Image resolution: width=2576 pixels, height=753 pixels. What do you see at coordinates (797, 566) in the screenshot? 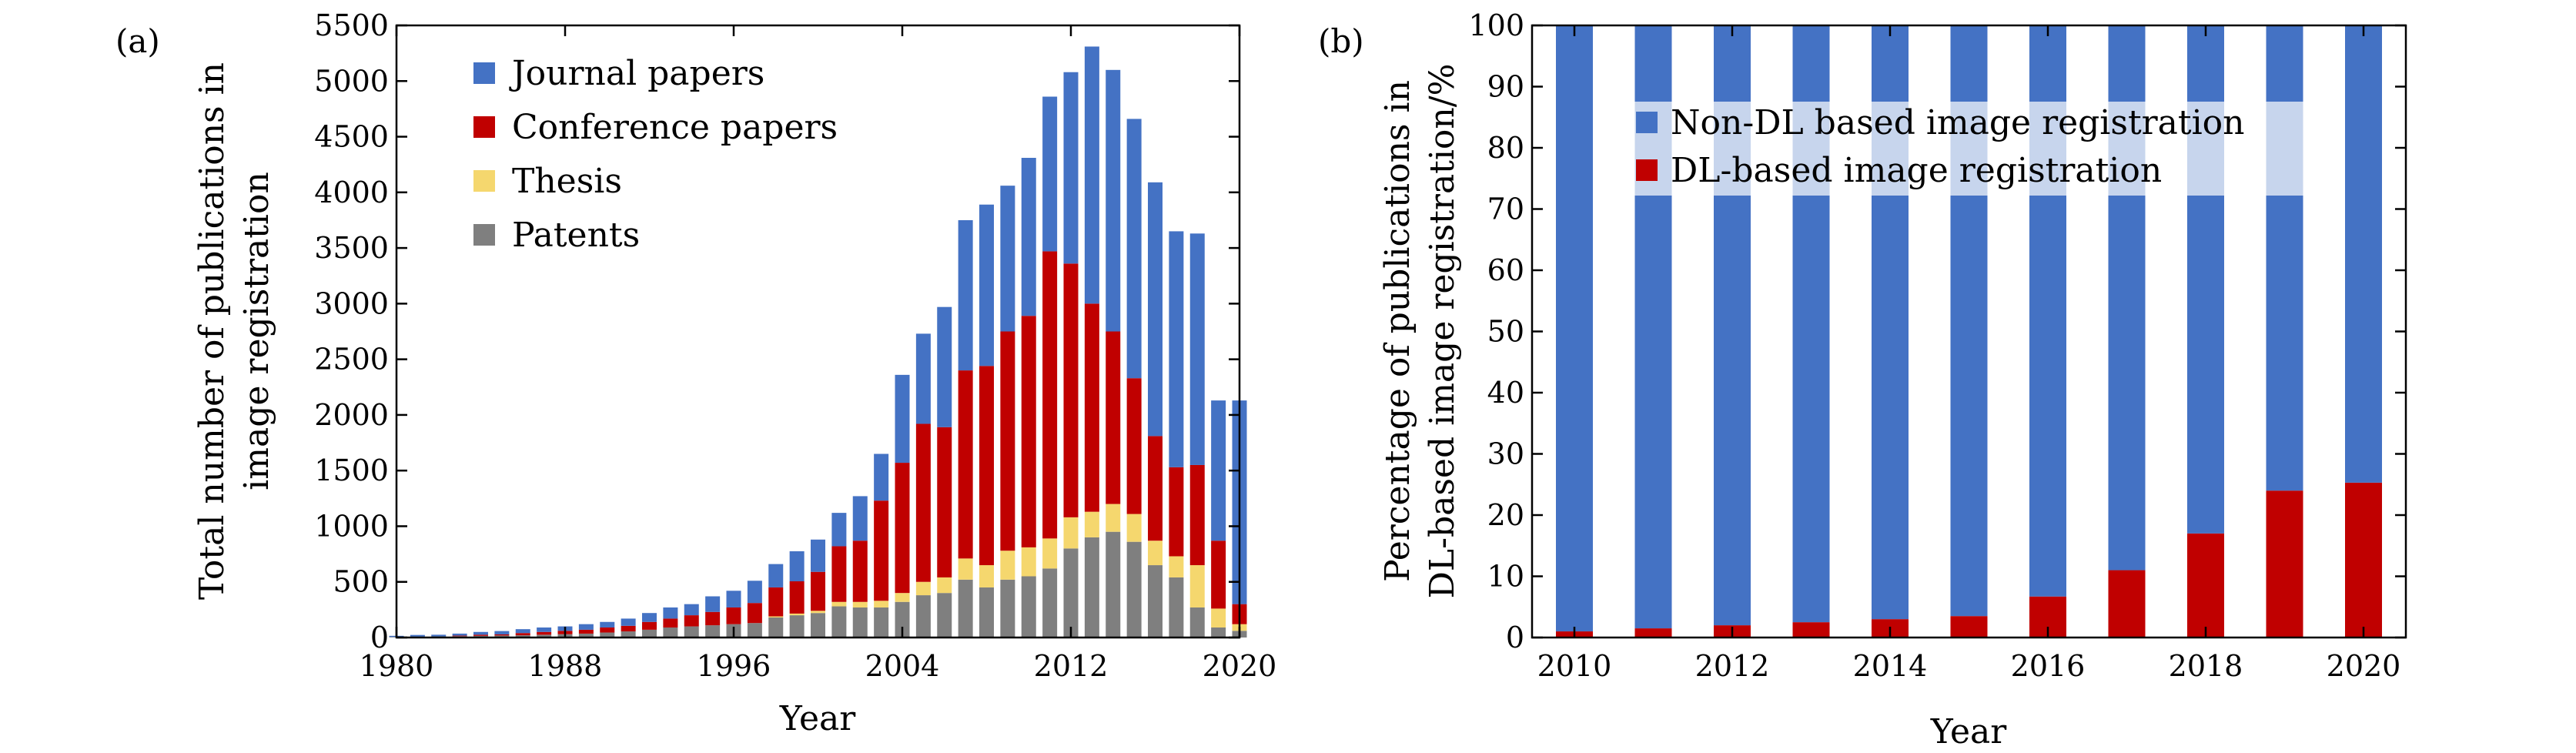
I see `bar-journal-papers-1999` at bounding box center [797, 566].